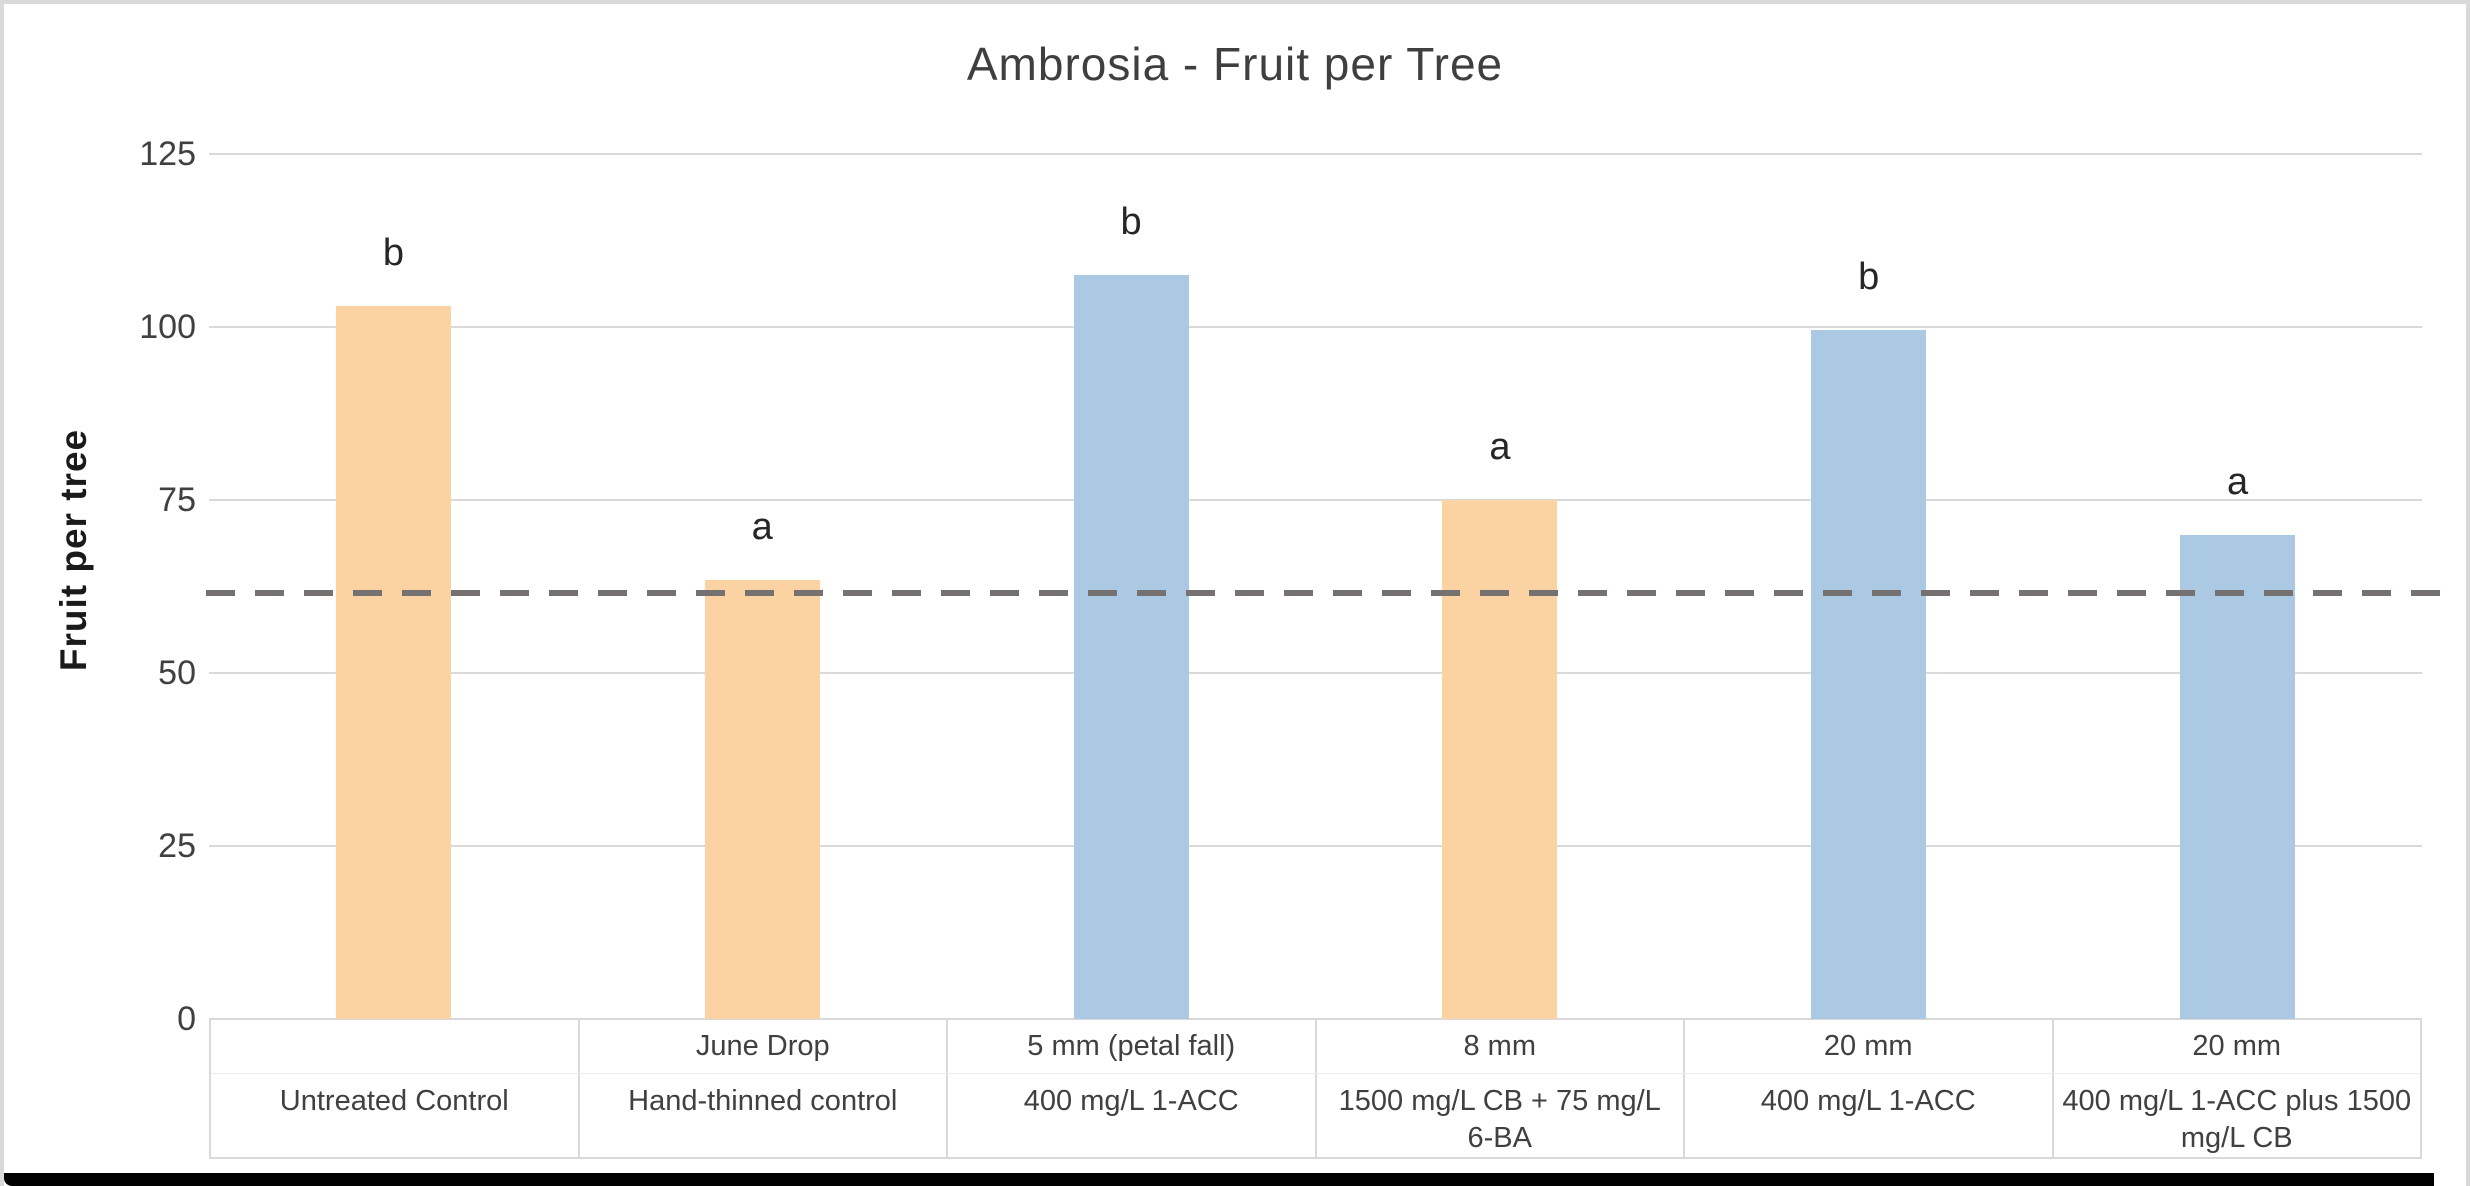  Describe the element at coordinates (167, 327) in the screenshot. I see `y-tick-label: 100` at that location.